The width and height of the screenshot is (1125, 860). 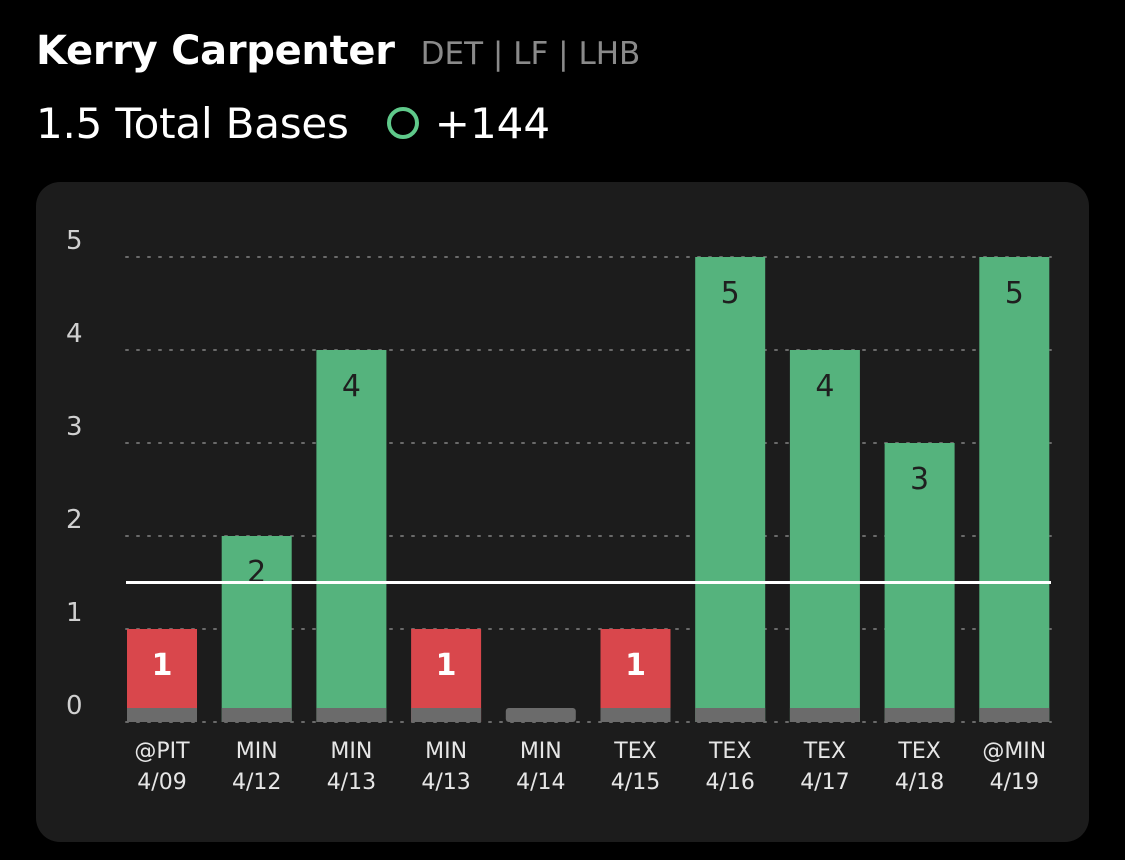 I want to click on bar-value-label: 3, so click(x=919, y=479).